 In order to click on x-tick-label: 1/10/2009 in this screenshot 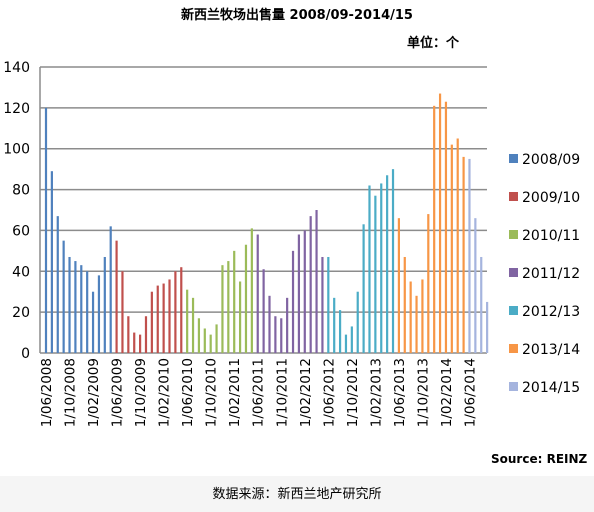, I will do `click(141, 392)`.